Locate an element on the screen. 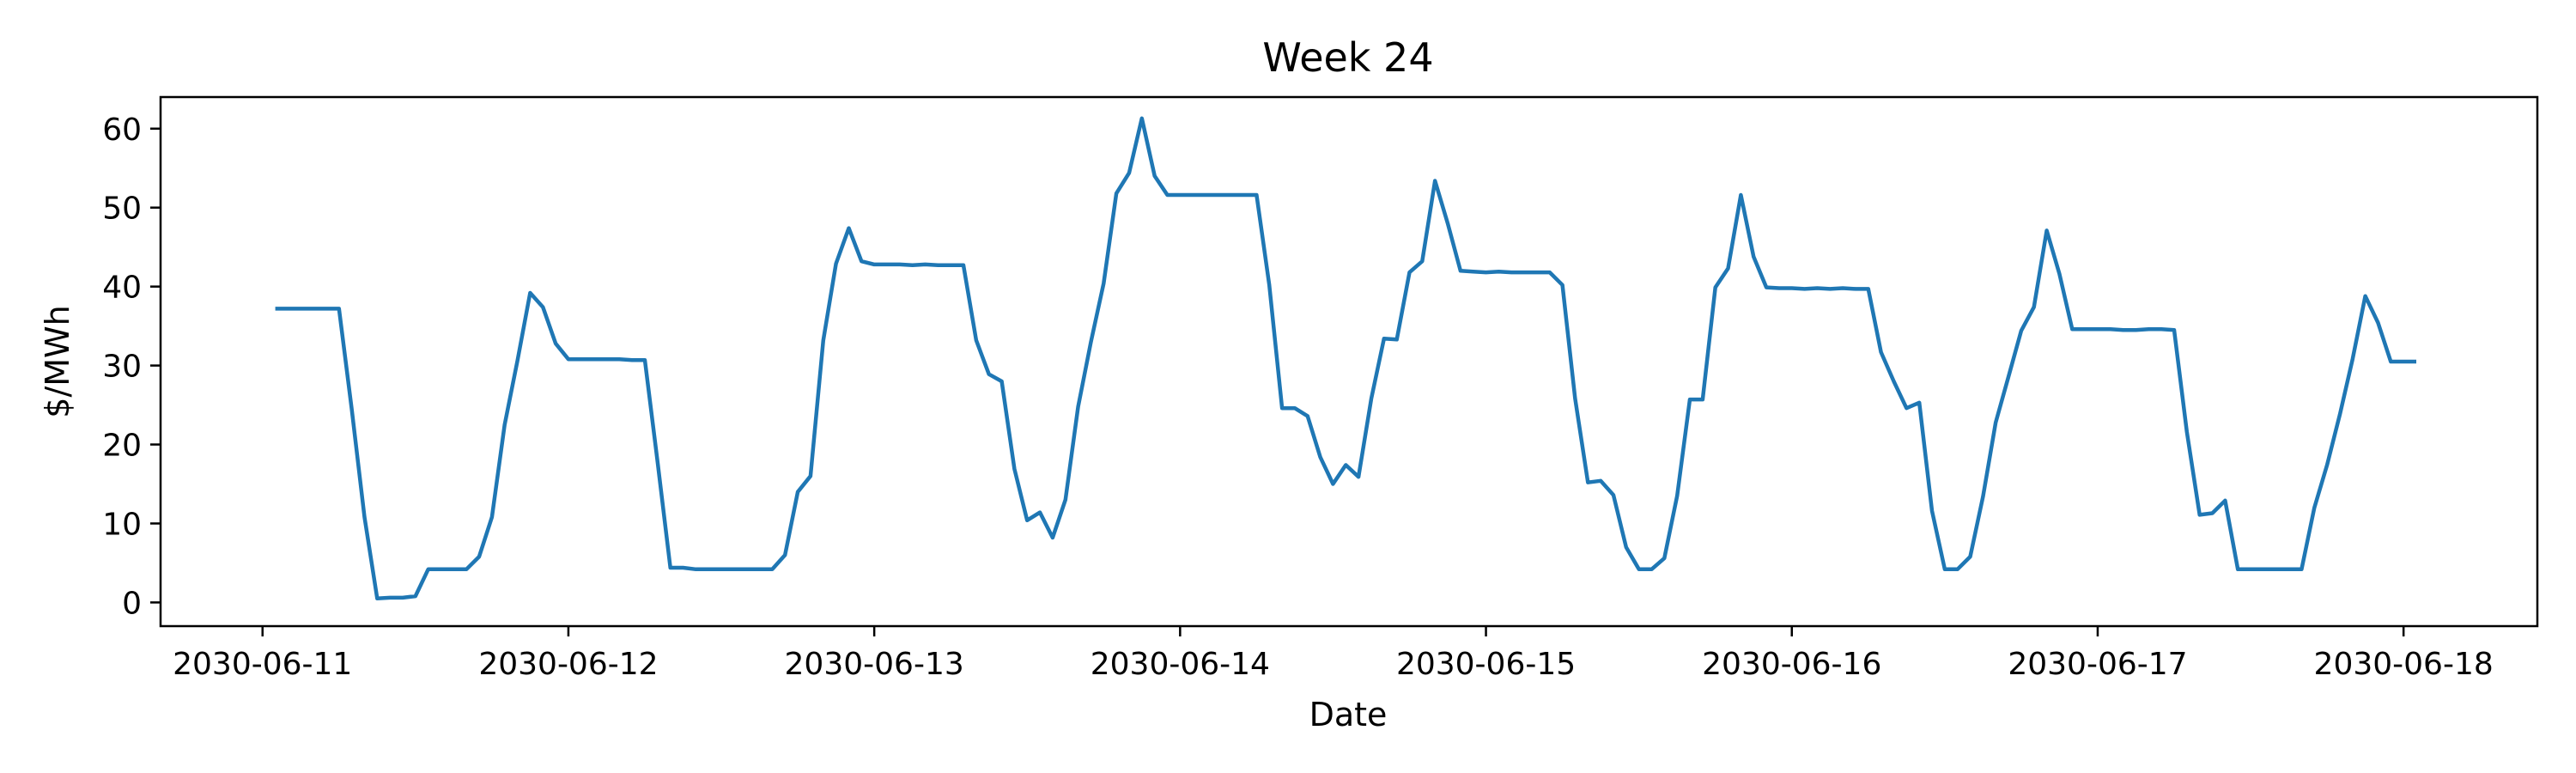  x-tick-label: 2030-06-12 is located at coordinates (568, 664).